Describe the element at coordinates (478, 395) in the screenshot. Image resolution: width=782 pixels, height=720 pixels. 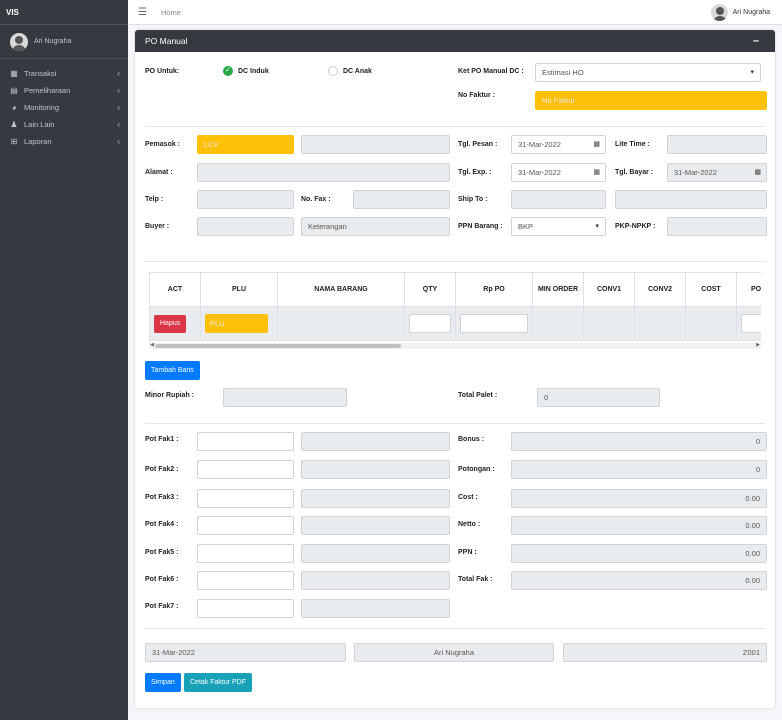
I see `total-palet-label: Total Palet :` at that location.